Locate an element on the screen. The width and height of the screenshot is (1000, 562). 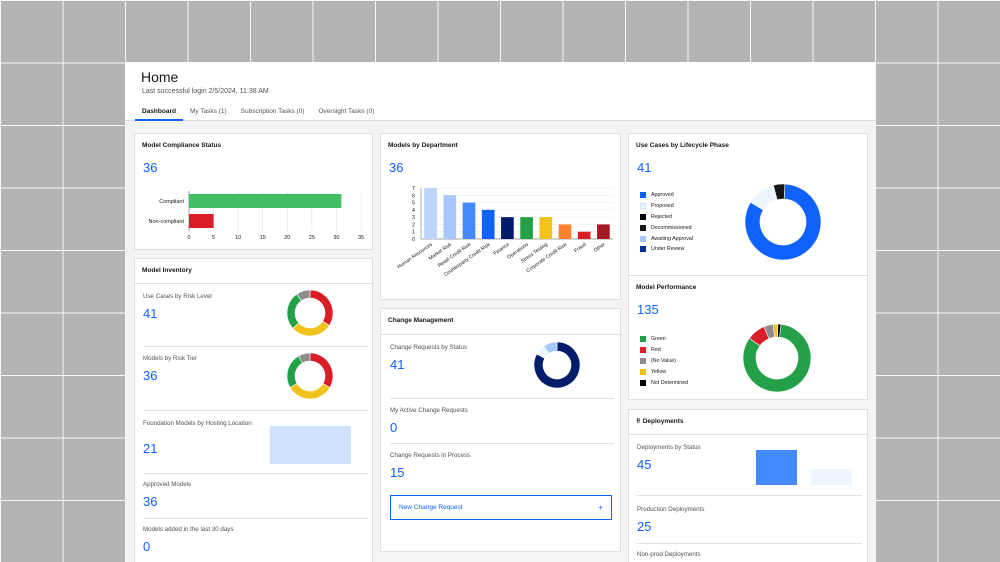
legend-label: Yellow is located at coordinates (659, 371).